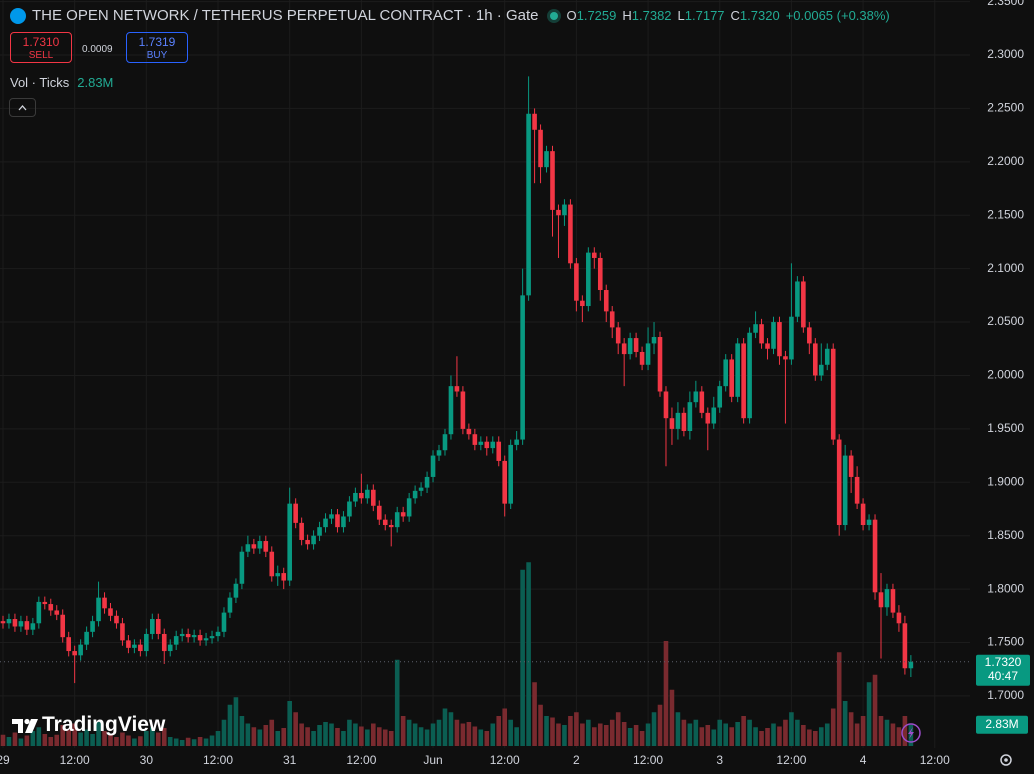 The height and width of the screenshot is (774, 1034). Describe the element at coordinates (1006, 760) in the screenshot. I see `settings-icon` at that location.